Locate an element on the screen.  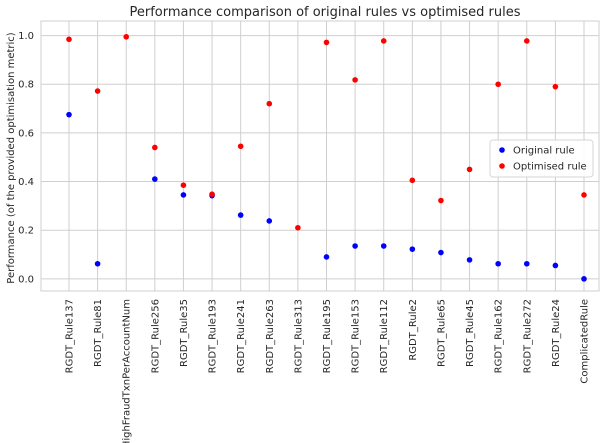
x-tick-label: RGDT_Rule263 is located at coordinates (270, 336).